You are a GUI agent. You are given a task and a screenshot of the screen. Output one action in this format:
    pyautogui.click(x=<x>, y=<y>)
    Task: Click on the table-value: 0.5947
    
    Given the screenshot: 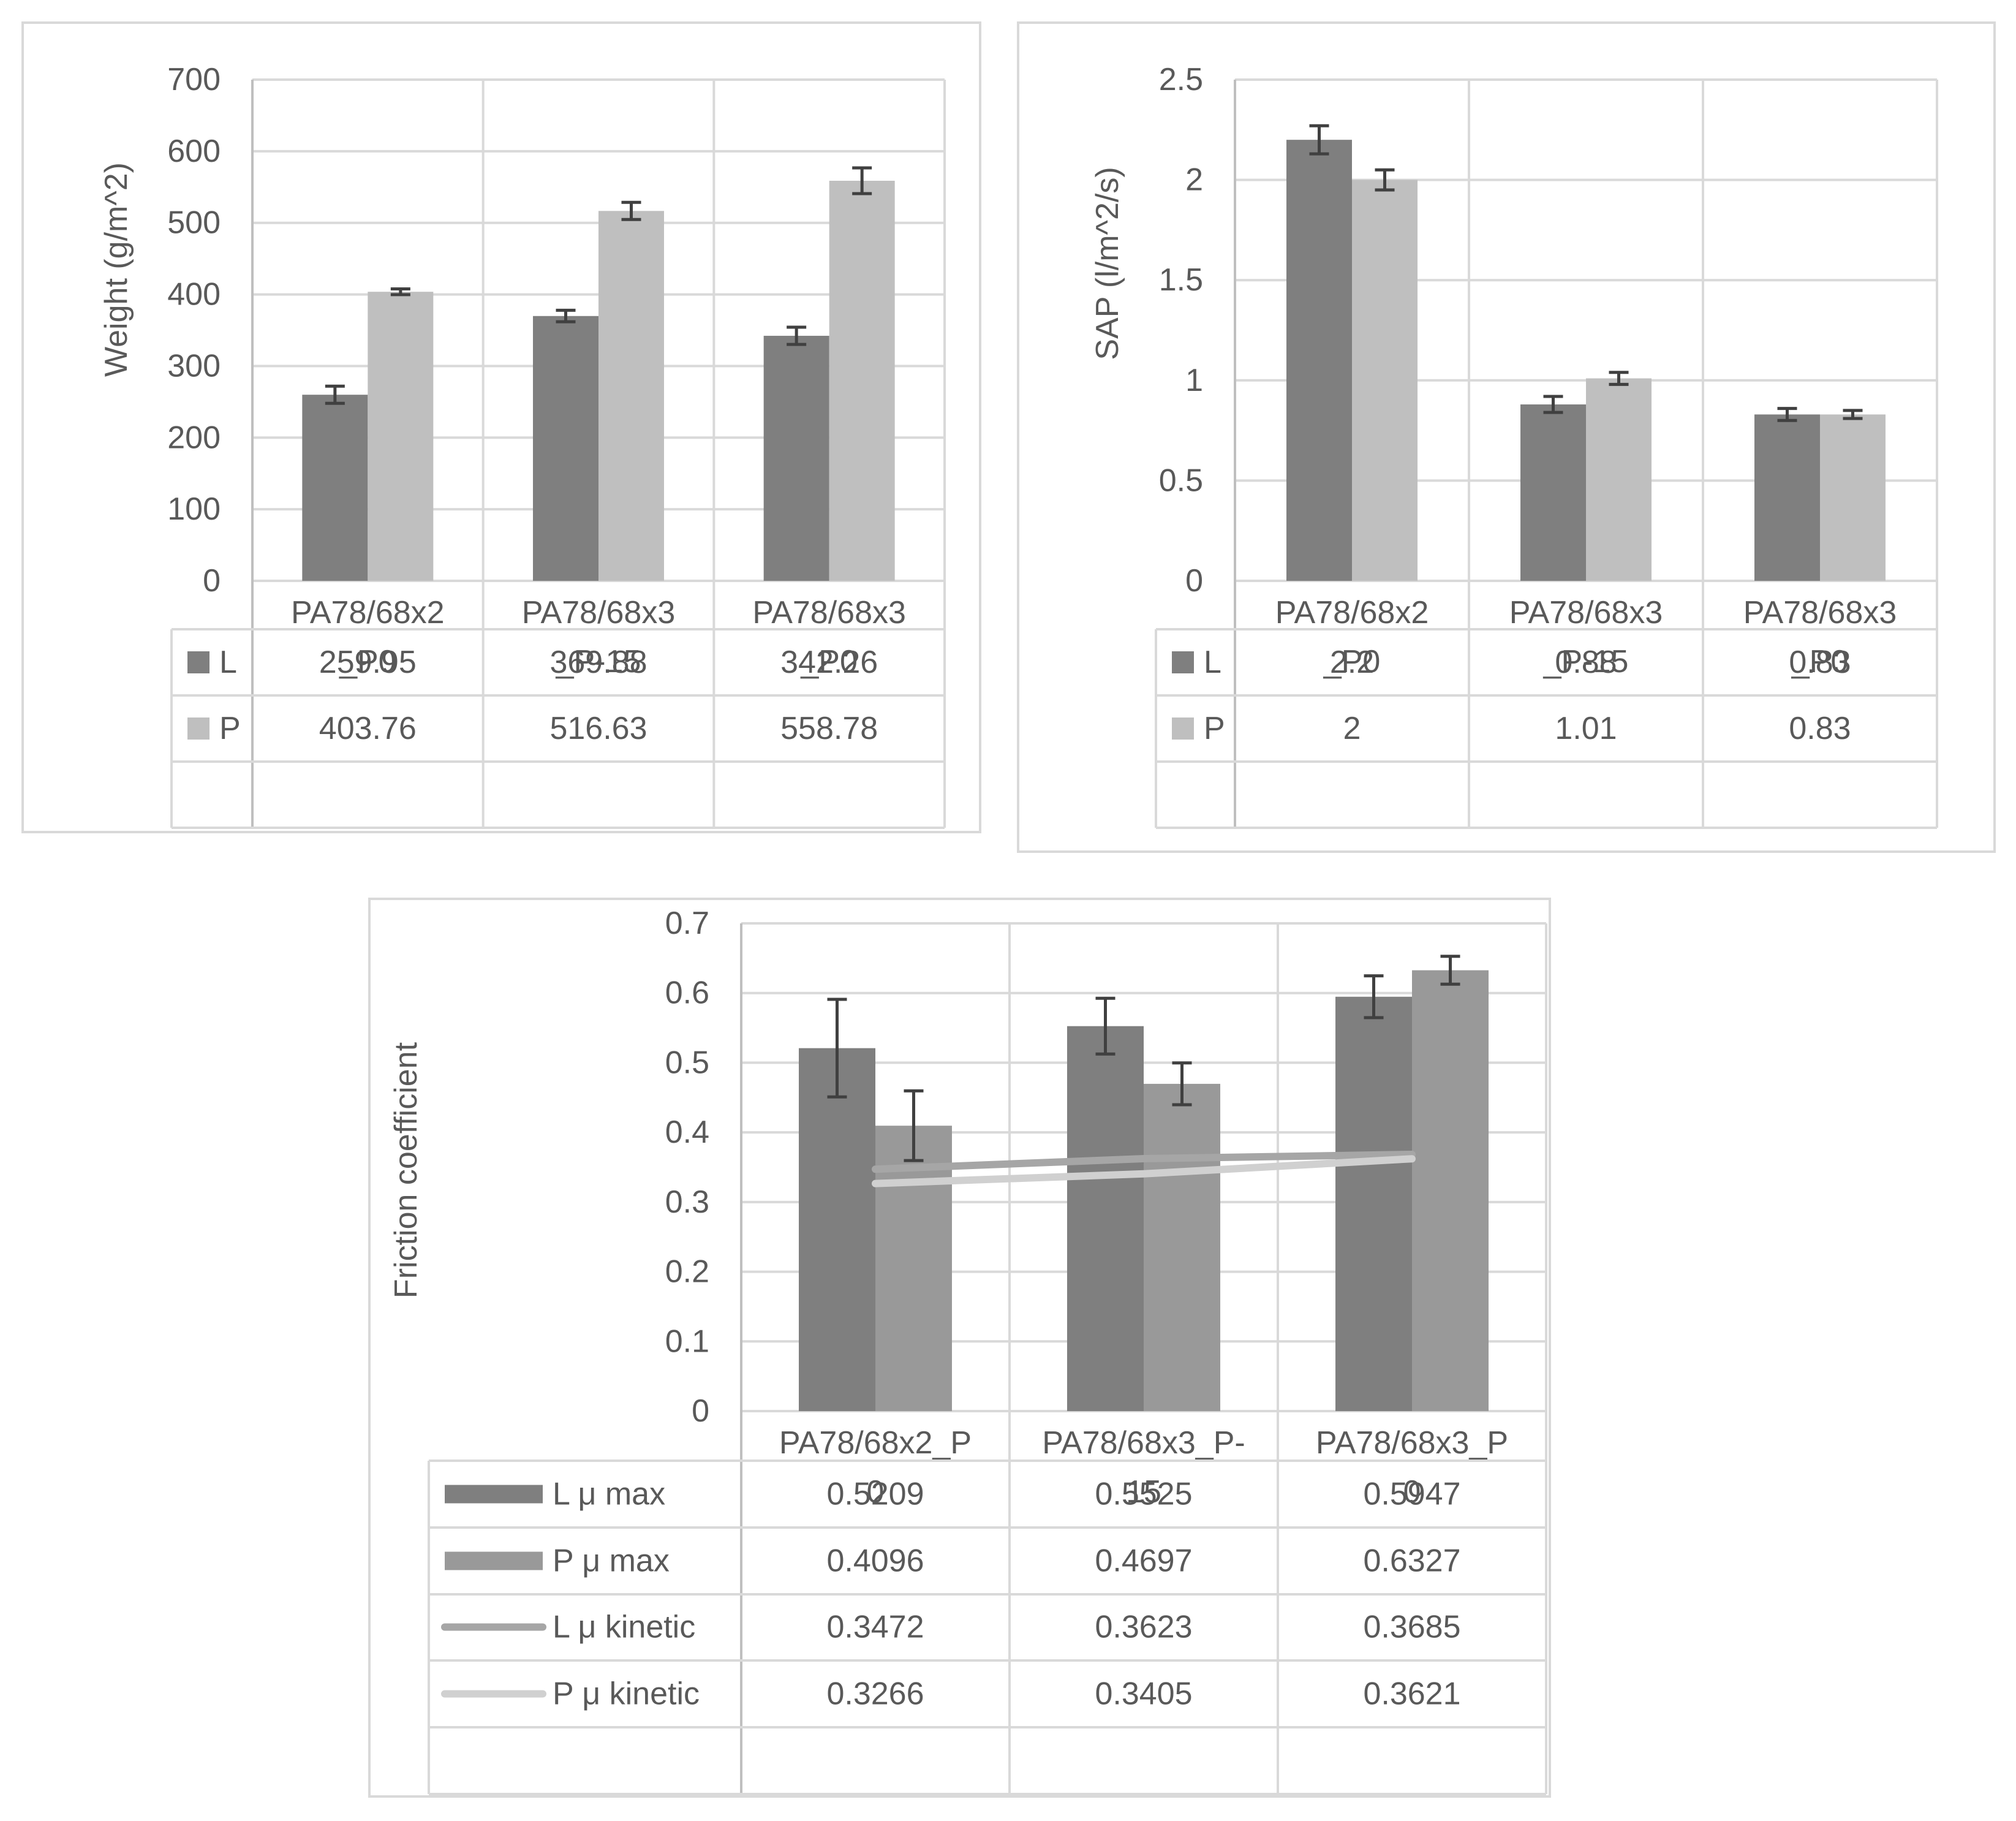 What is the action you would take?
    pyautogui.click(x=1411, y=1494)
    